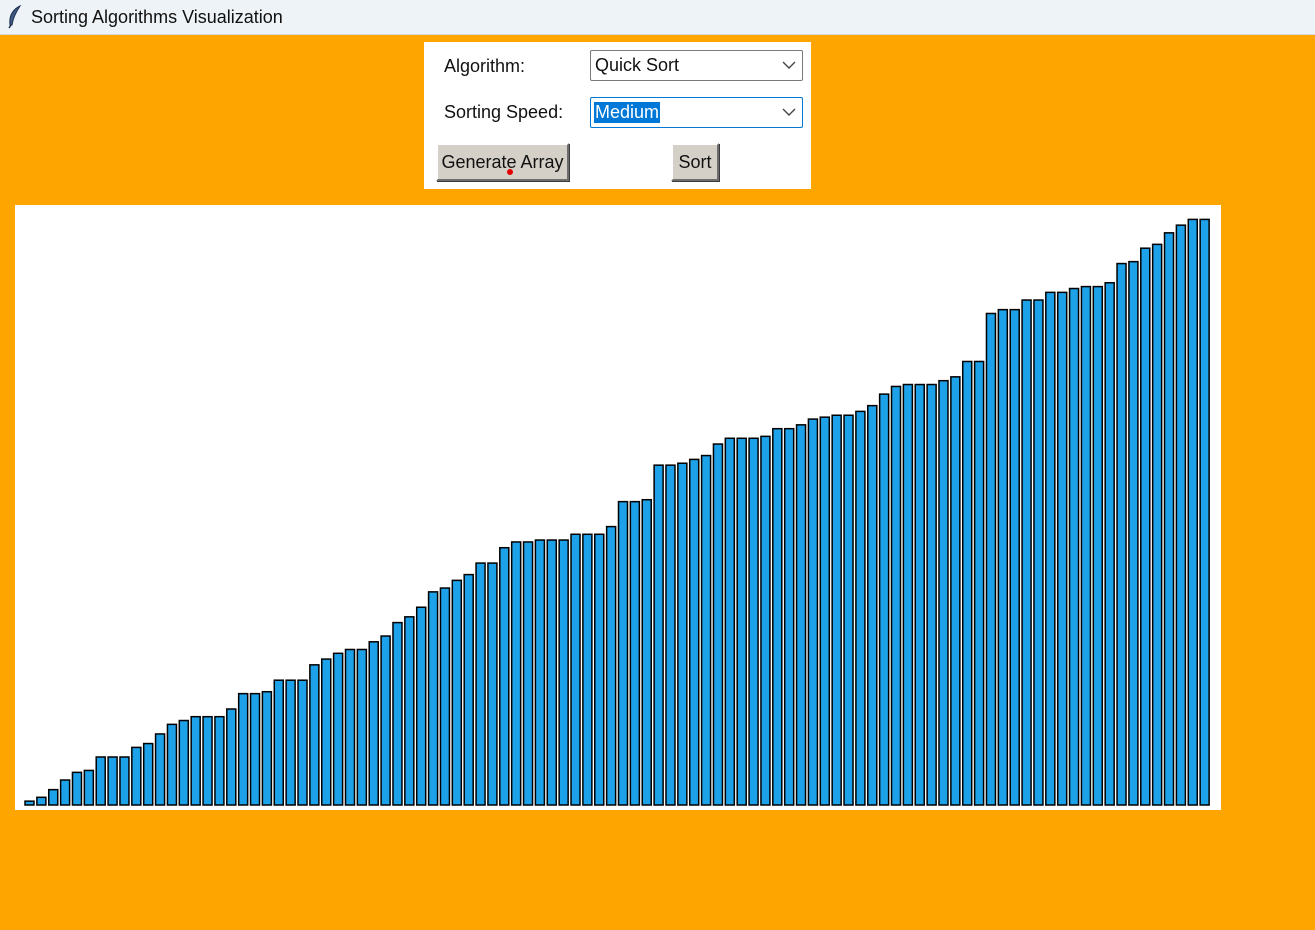 The height and width of the screenshot is (930, 1315). I want to click on algorithm-label: Algorithm:, so click(485, 66).